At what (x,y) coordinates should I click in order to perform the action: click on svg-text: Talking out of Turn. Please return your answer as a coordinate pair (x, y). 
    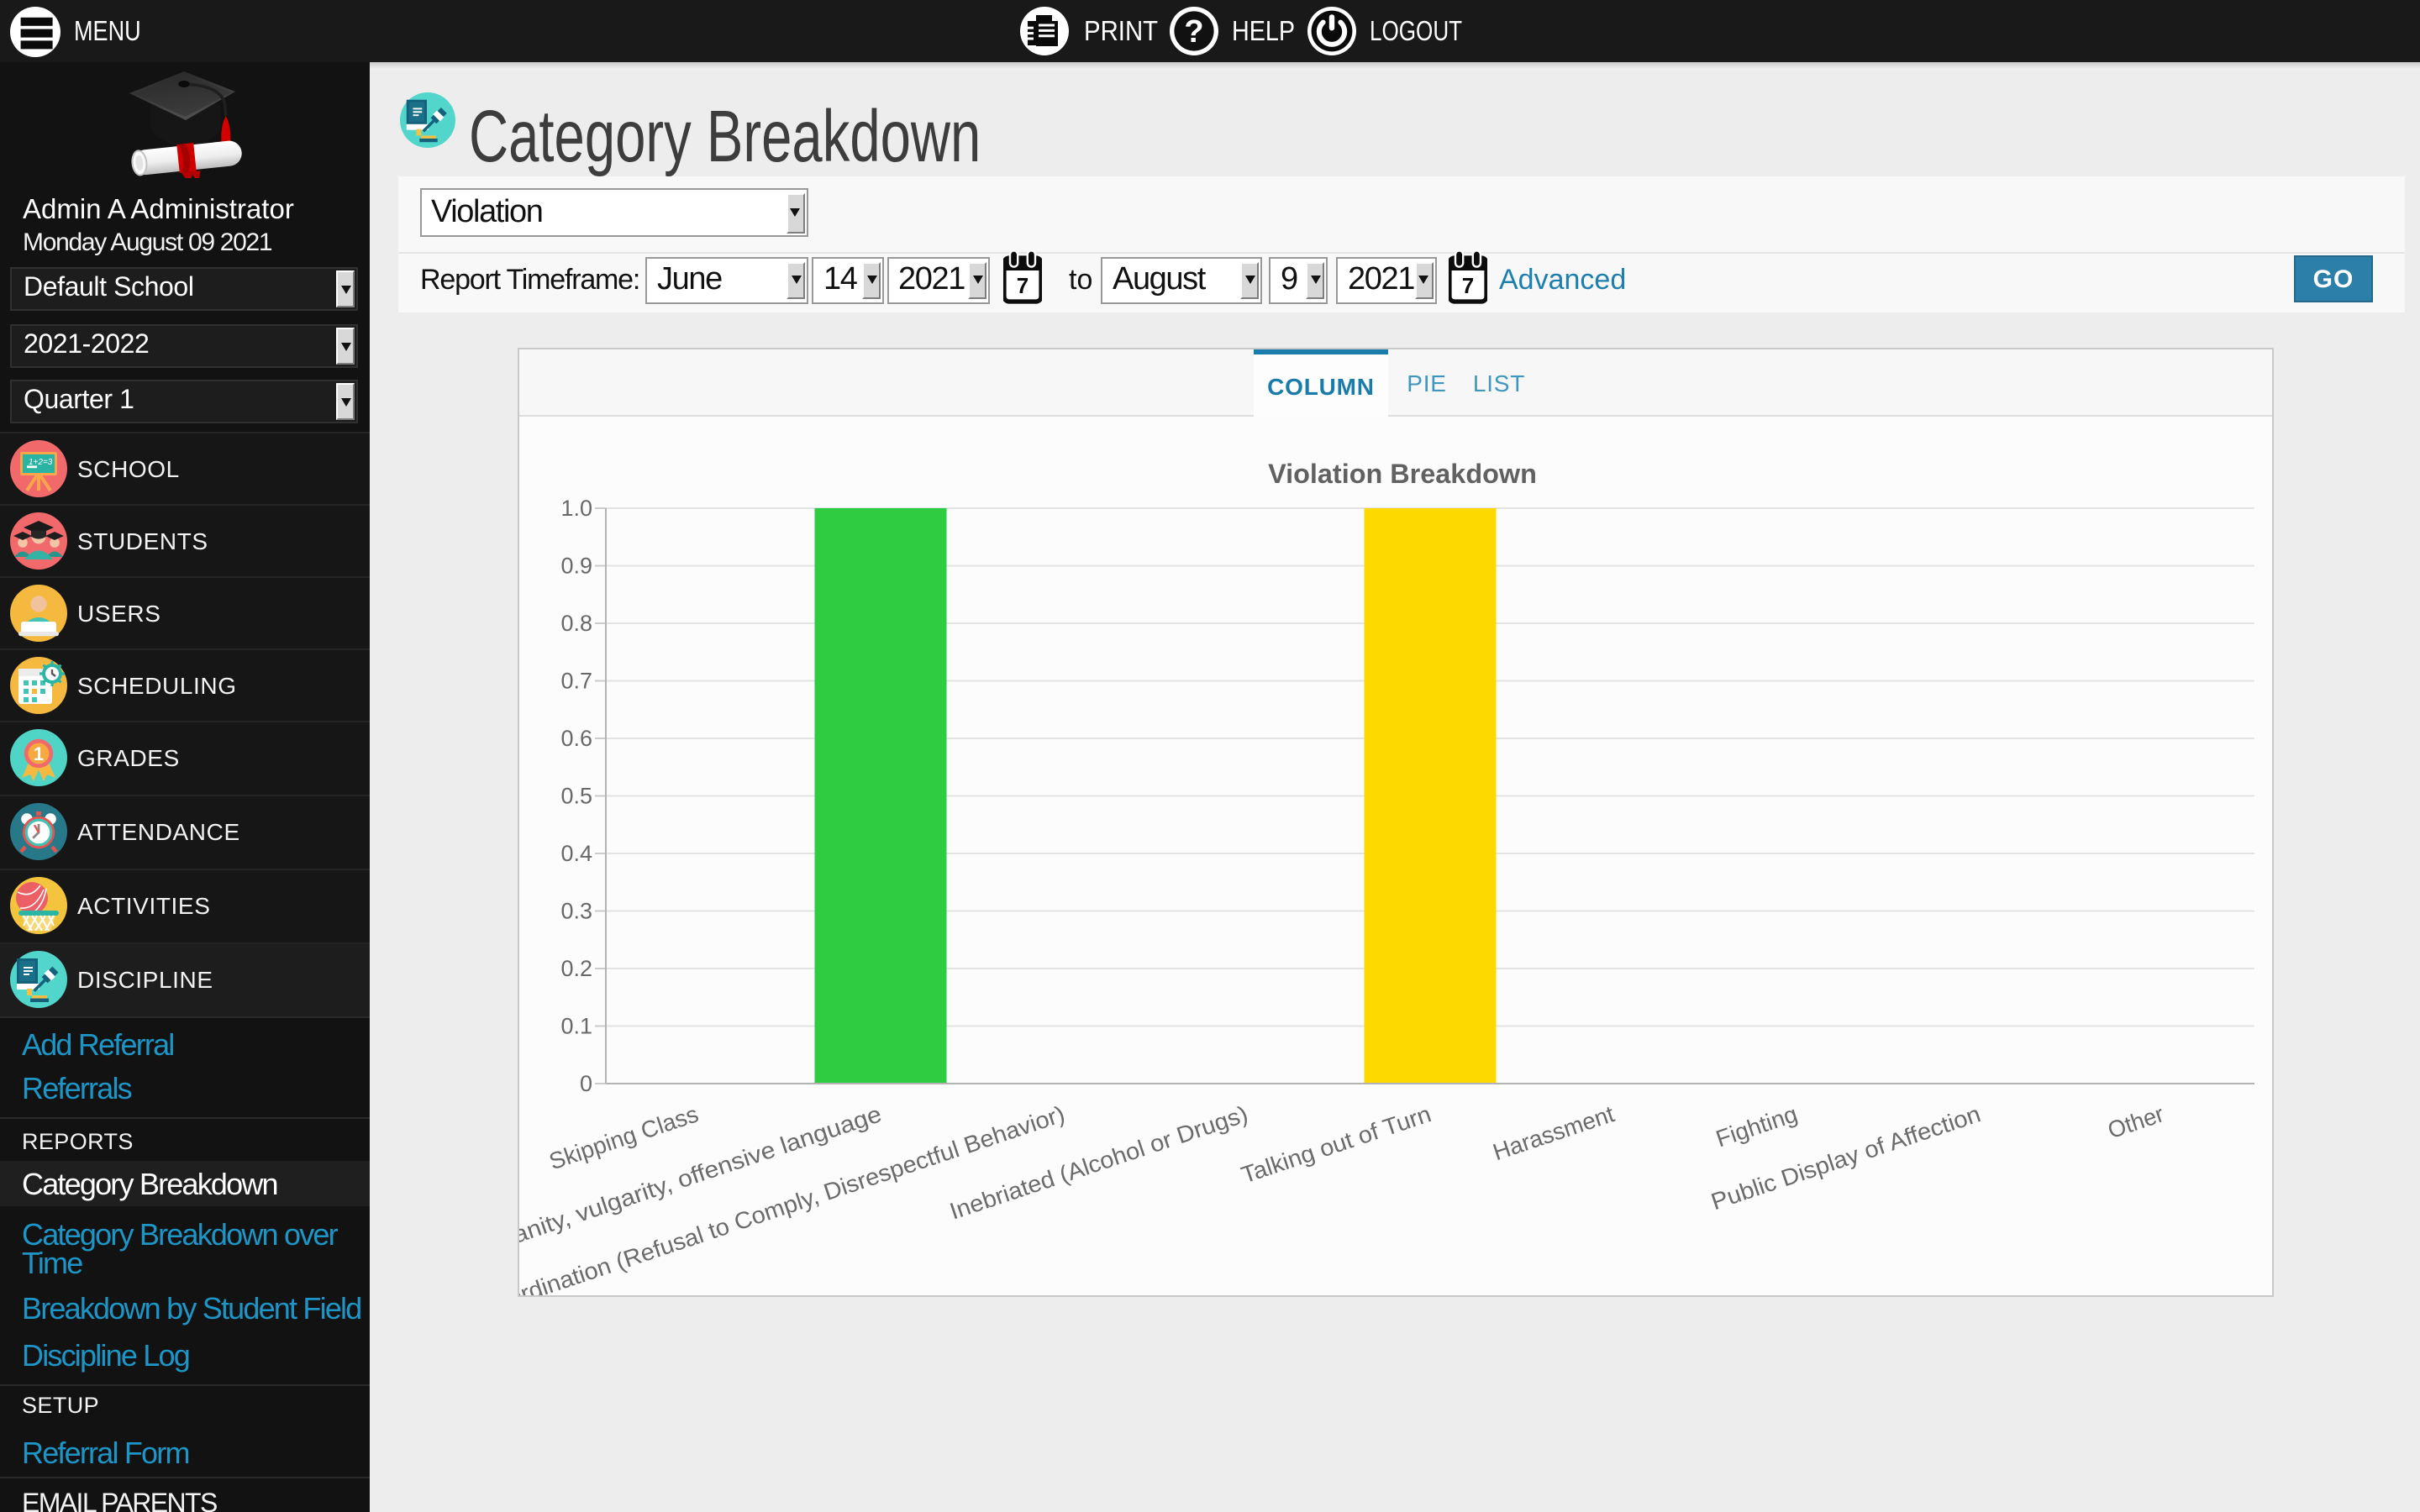
    Looking at the image, I should click on (1335, 1144).